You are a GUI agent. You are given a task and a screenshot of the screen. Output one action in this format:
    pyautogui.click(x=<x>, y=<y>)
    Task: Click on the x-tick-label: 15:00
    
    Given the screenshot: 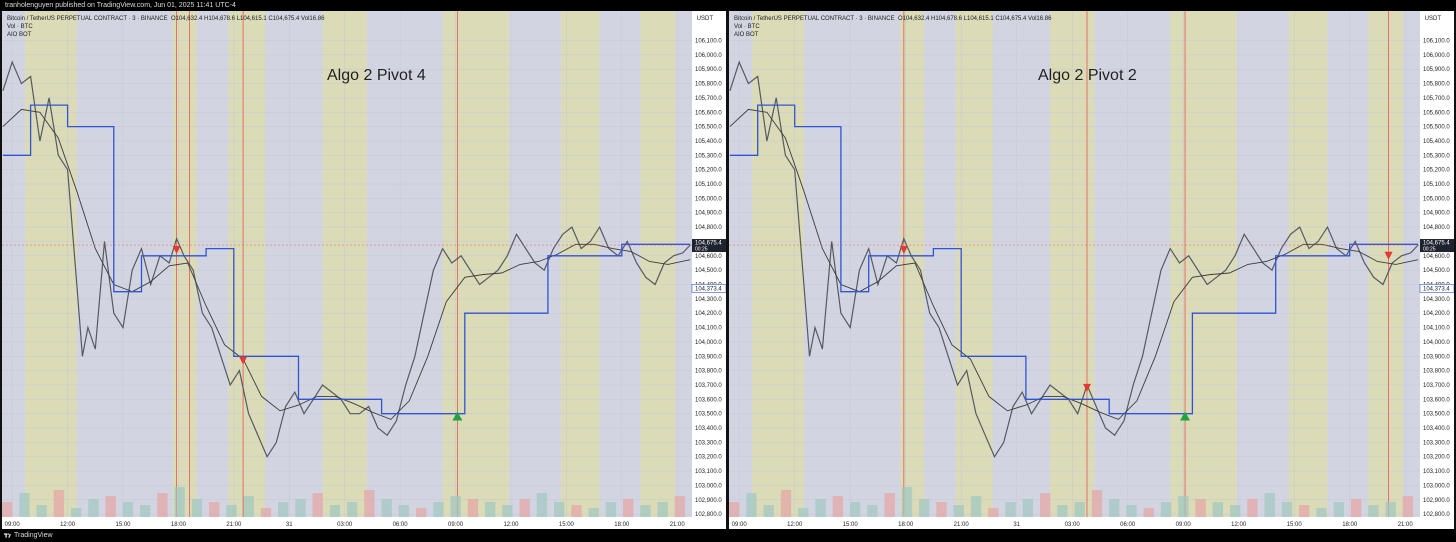 What is the action you would take?
    pyautogui.click(x=1295, y=525)
    